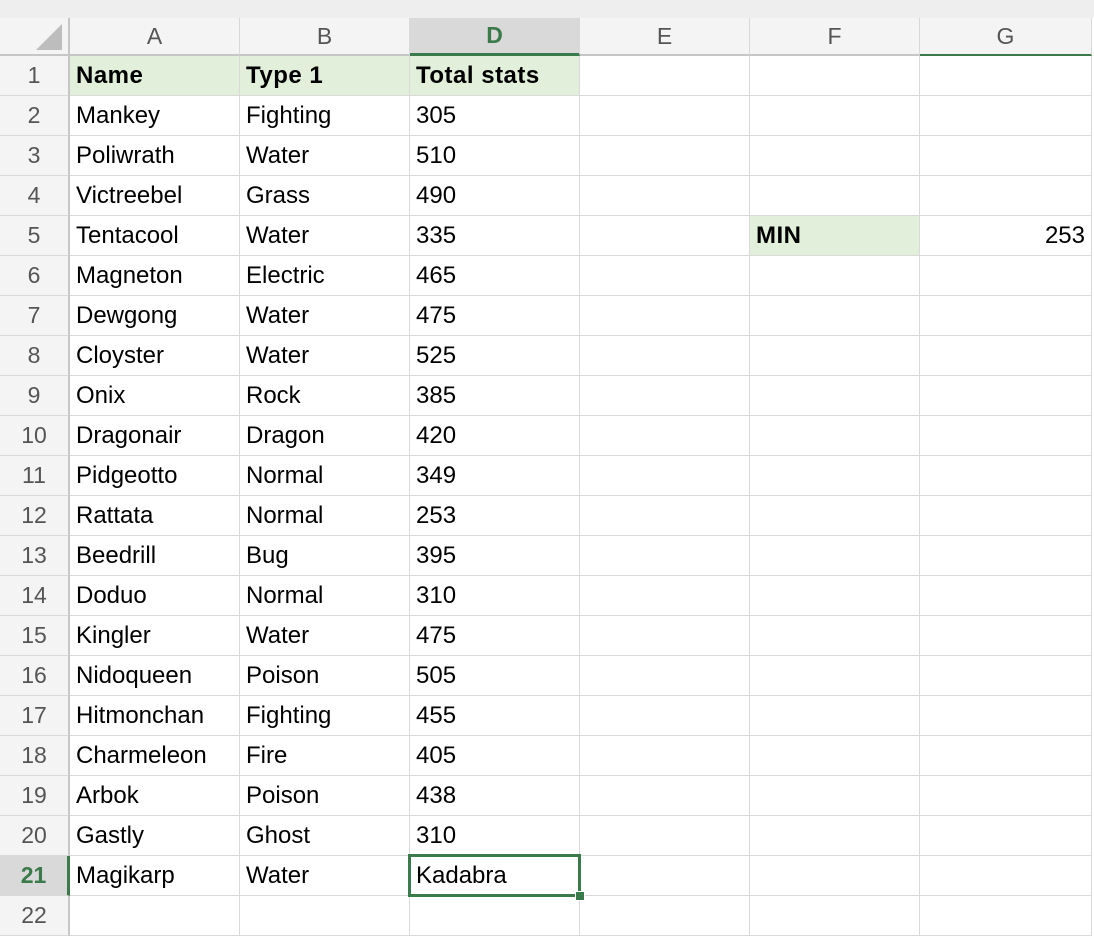 The height and width of the screenshot is (938, 1094). I want to click on cell-d19: 438, so click(495, 796).